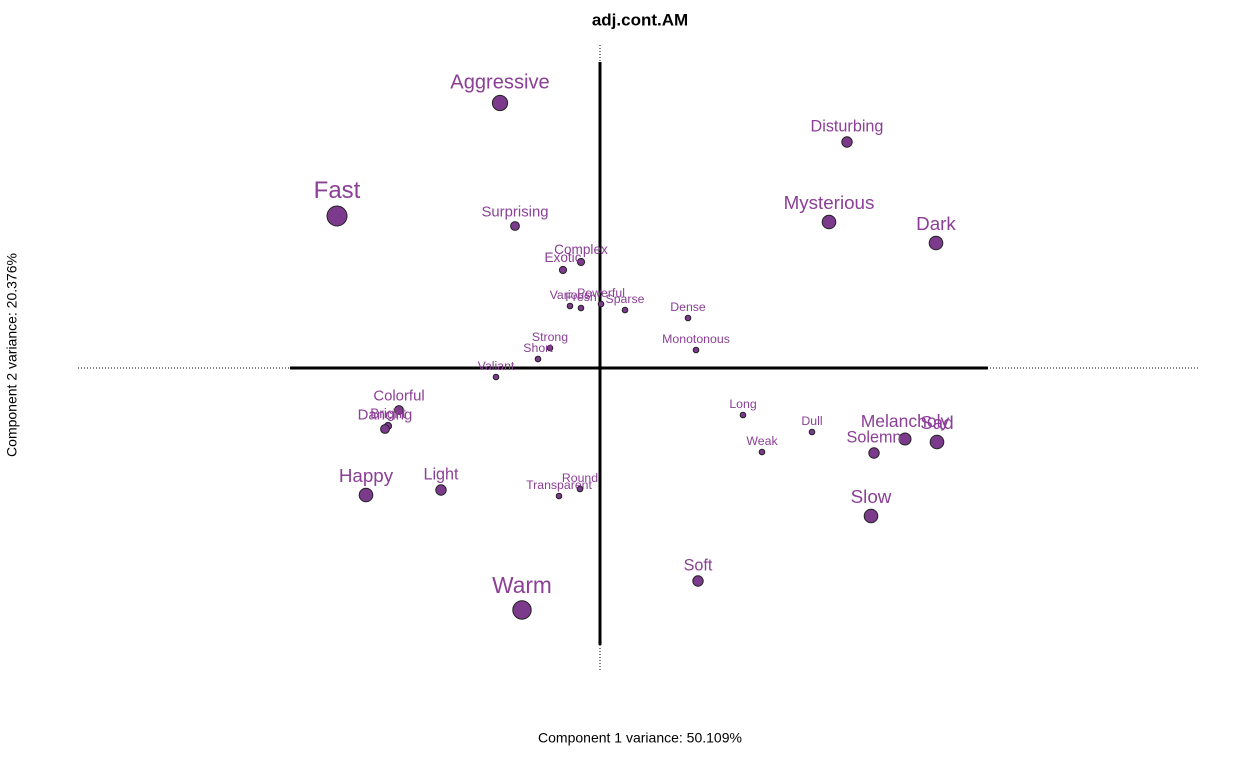 This screenshot has width=1242, height=768. Describe the element at coordinates (696, 339) in the screenshot. I see `point-label: Monotonous` at that location.